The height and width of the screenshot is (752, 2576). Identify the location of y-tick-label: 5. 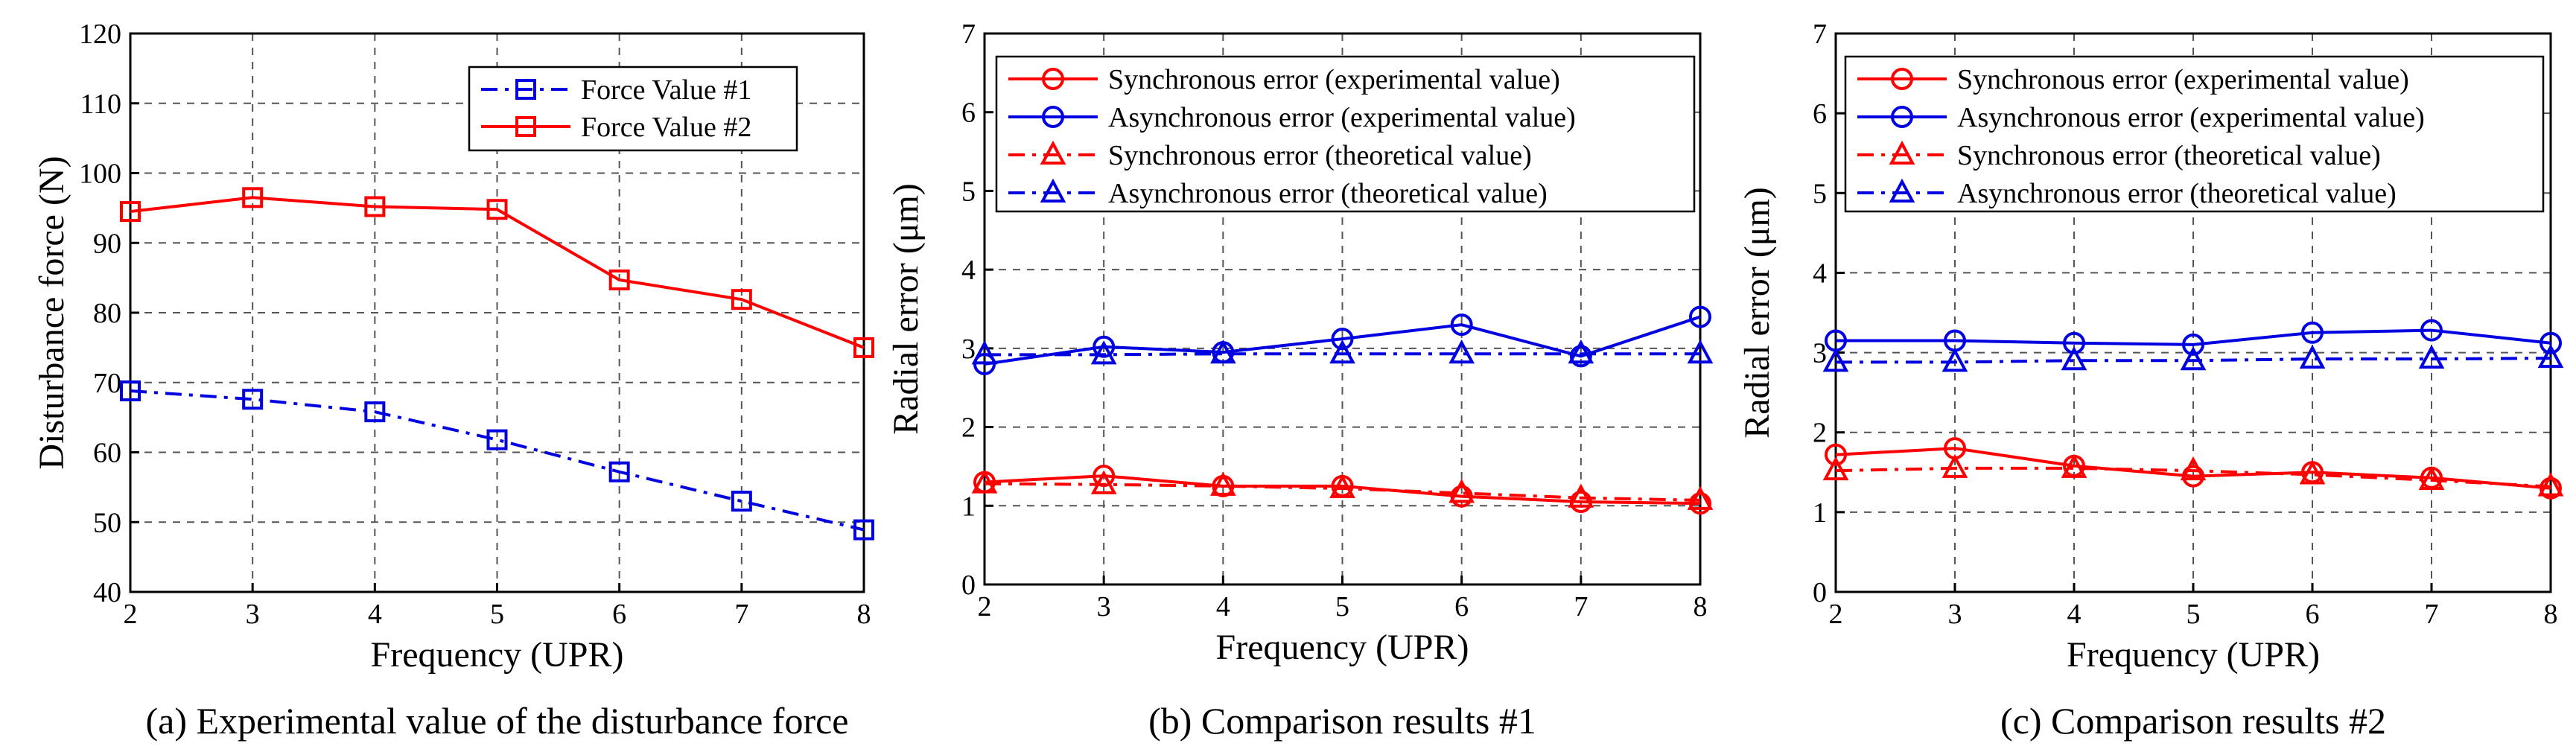
(968, 191).